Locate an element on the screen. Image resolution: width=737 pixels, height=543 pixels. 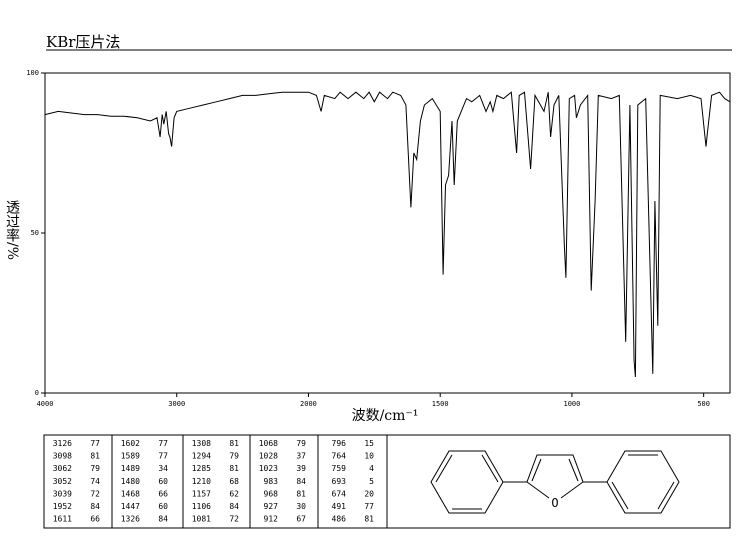
x-tick-label: 4000 is located at coordinates (45, 404).